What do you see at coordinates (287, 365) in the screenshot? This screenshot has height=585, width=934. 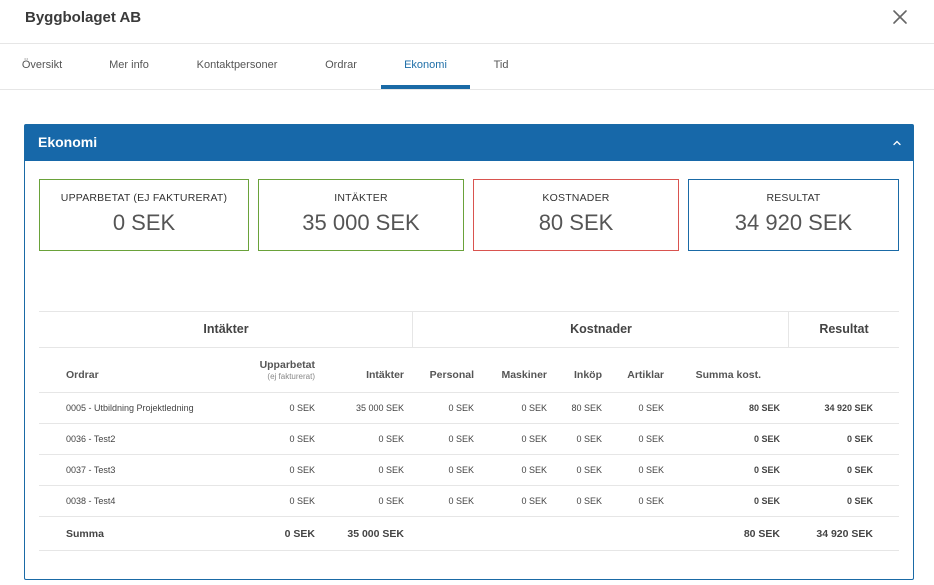 I see `col-header-upparbetat: Upparbetat` at bounding box center [287, 365].